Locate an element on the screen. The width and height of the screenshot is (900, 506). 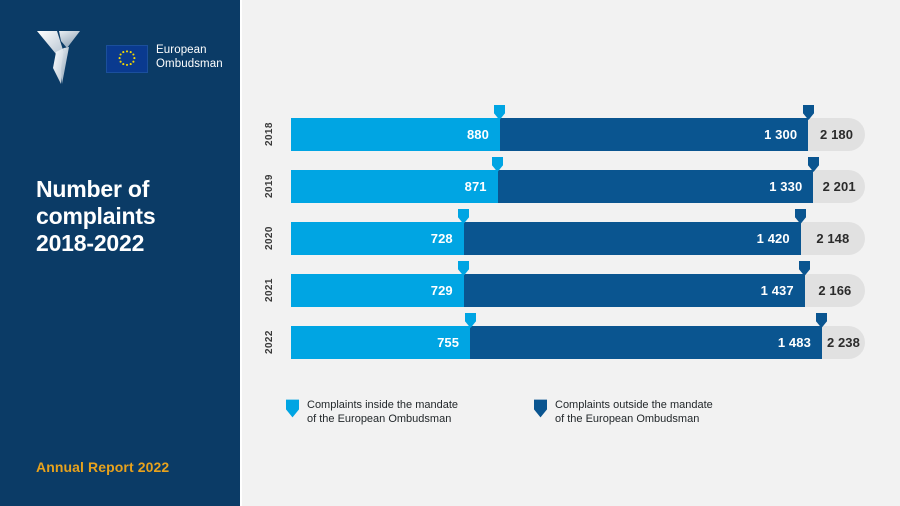
segment-total: 2 201 is located at coordinates (839, 186).